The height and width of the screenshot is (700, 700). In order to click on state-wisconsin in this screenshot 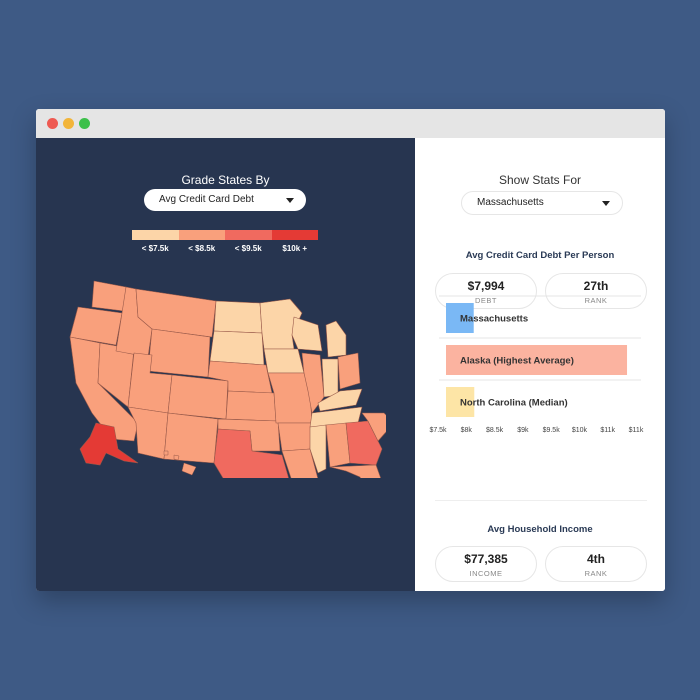, I will do `click(307, 334)`.